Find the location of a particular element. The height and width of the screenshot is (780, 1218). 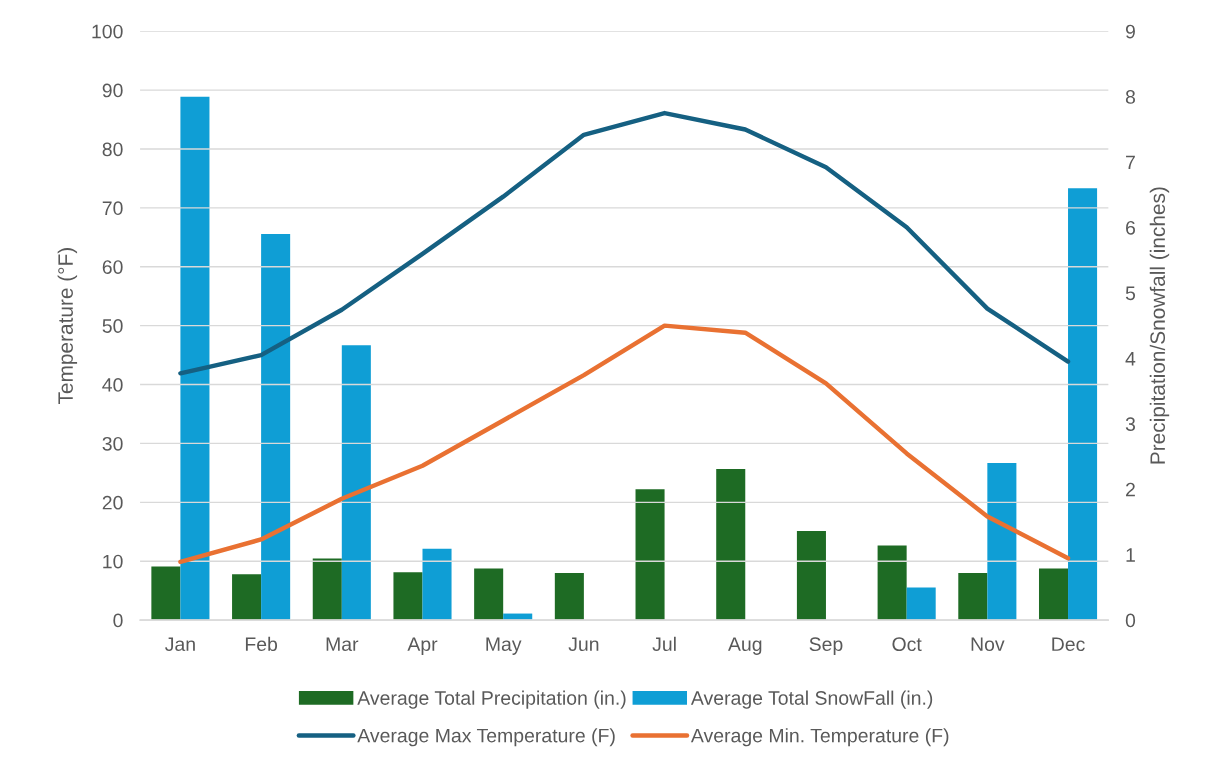

y-tick-label: 100 is located at coordinates (107, 31).